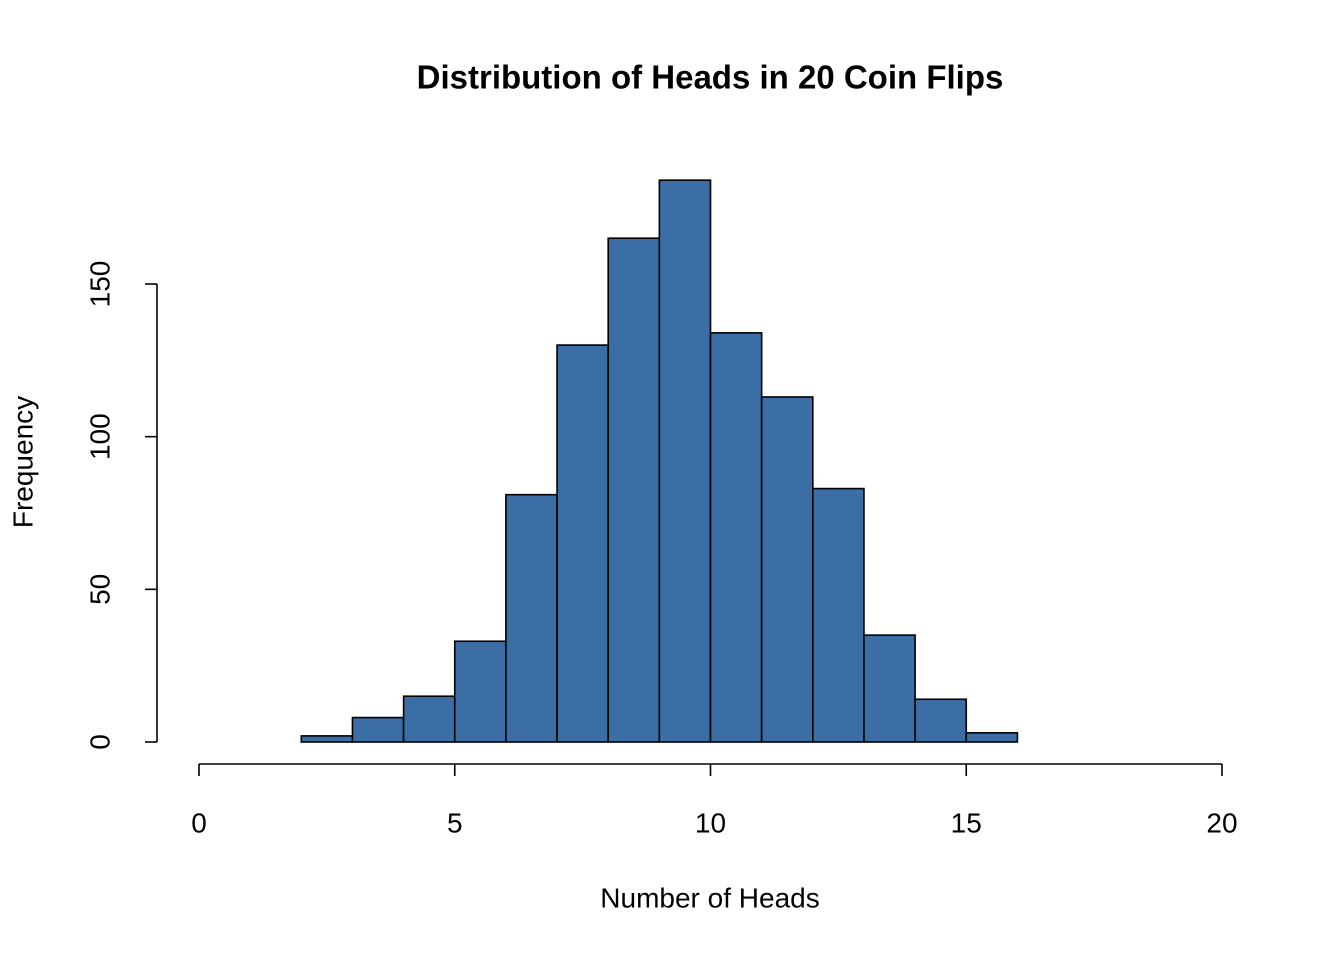 Image resolution: width=1344 pixels, height=960 pixels. I want to click on x-axis-label: Number of Heads, so click(709, 897).